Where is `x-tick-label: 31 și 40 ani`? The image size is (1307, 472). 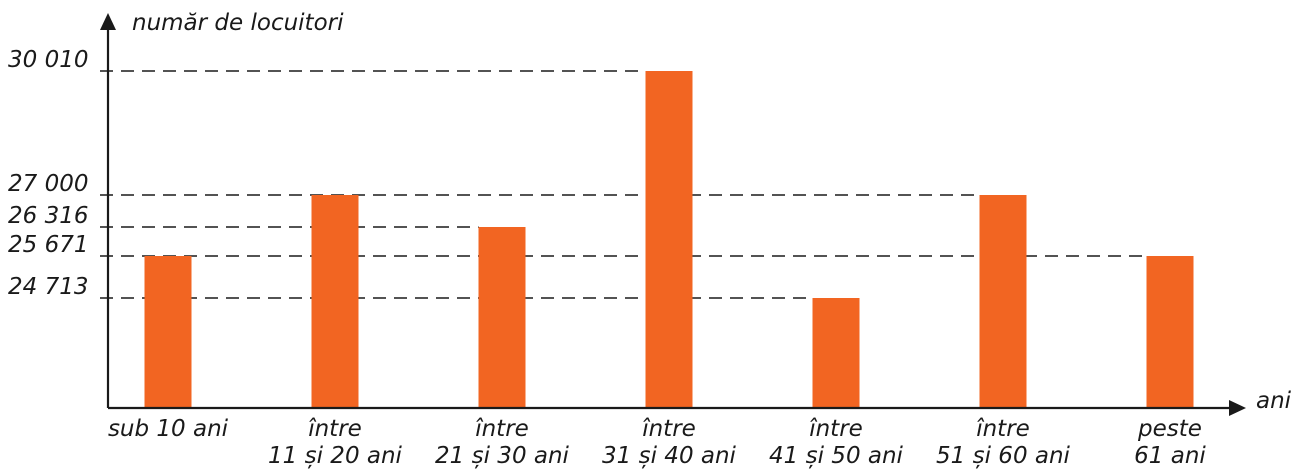 x-tick-label: 31 și 40 ani is located at coordinates (669, 456).